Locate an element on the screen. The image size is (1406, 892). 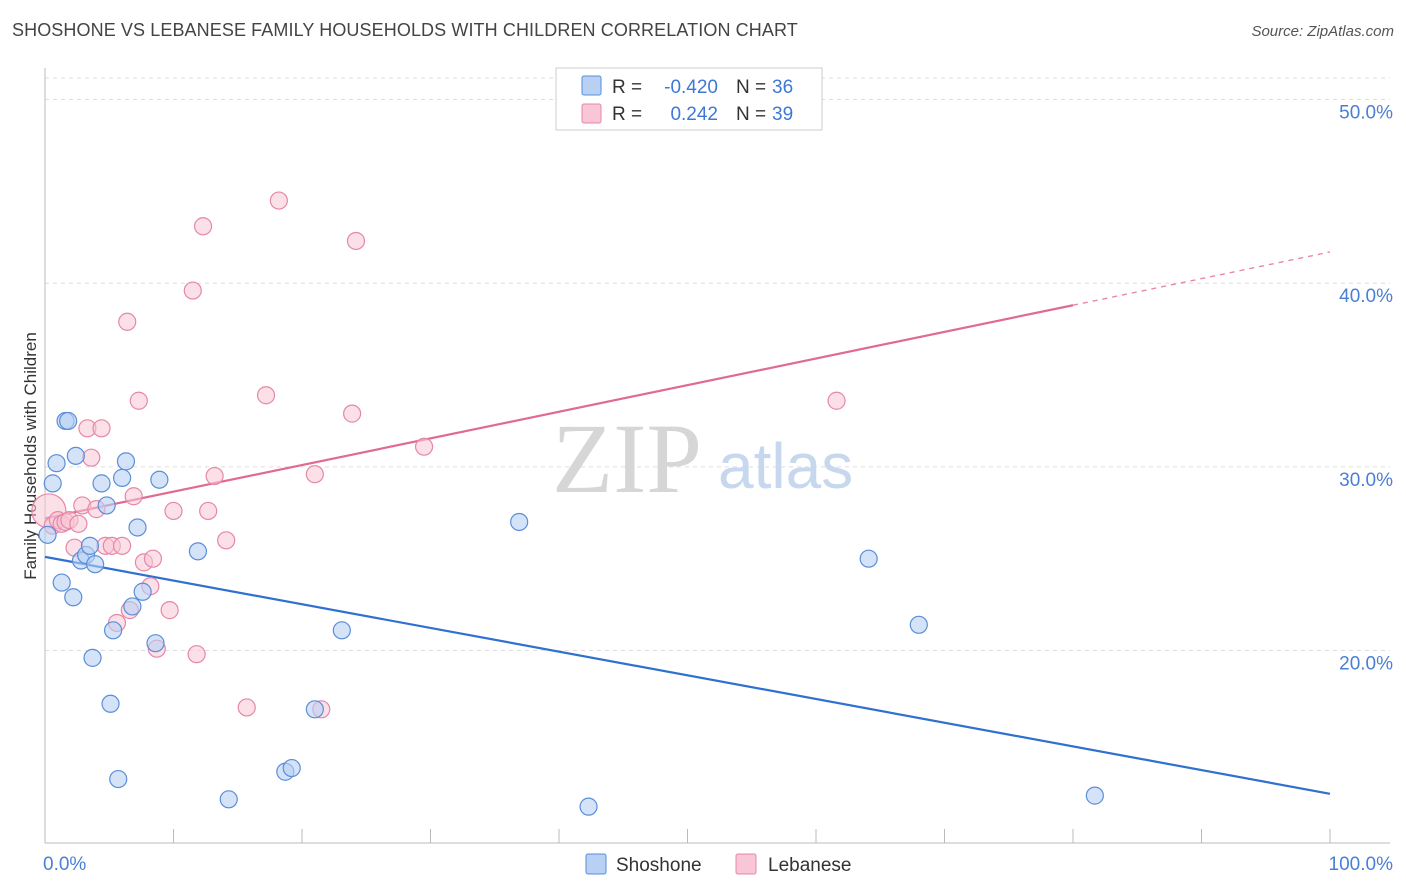
legend-swatch-lebanese is located at coordinates (746, 864).